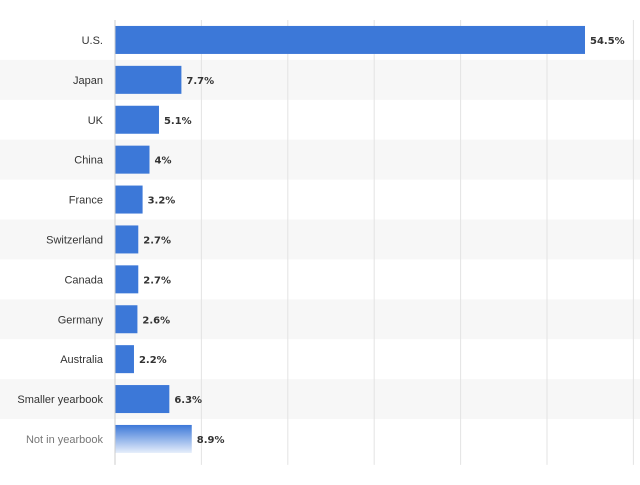 This screenshot has width=640, height=485. Describe the element at coordinates (81, 320) in the screenshot. I see `category-label: Germany` at that location.